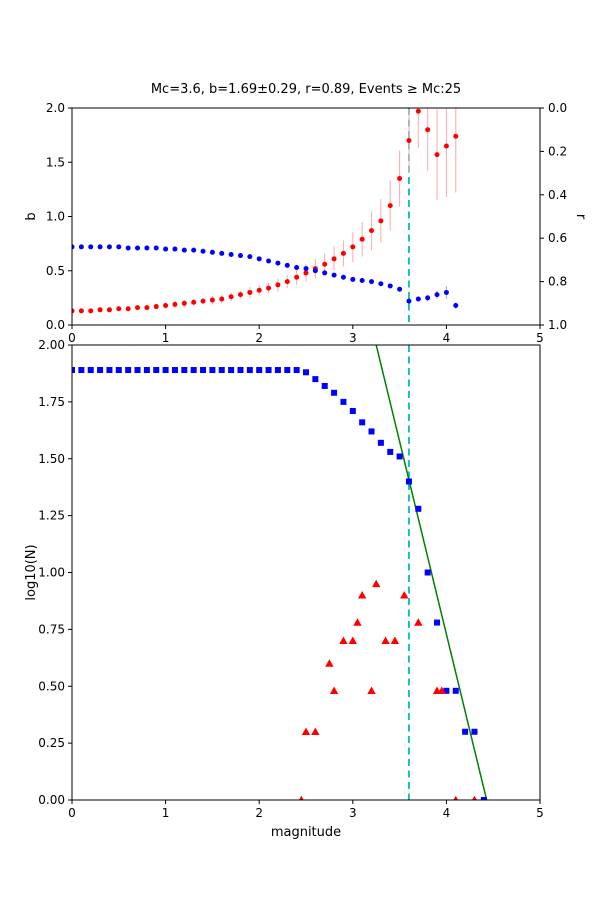 This screenshot has width=600, height=900. I want to click on right-tick-label: 0.0, so click(557, 108).